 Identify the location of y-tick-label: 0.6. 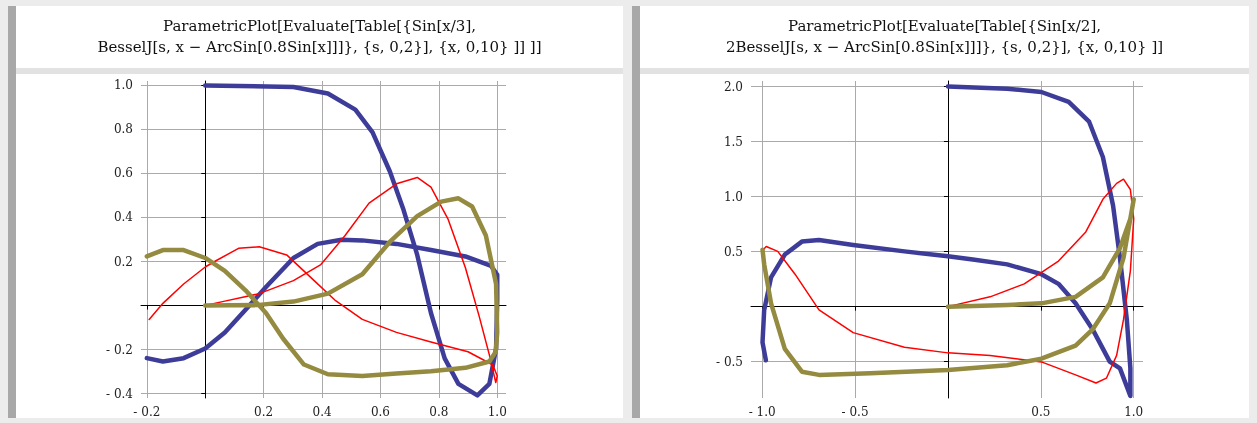
(123, 173).